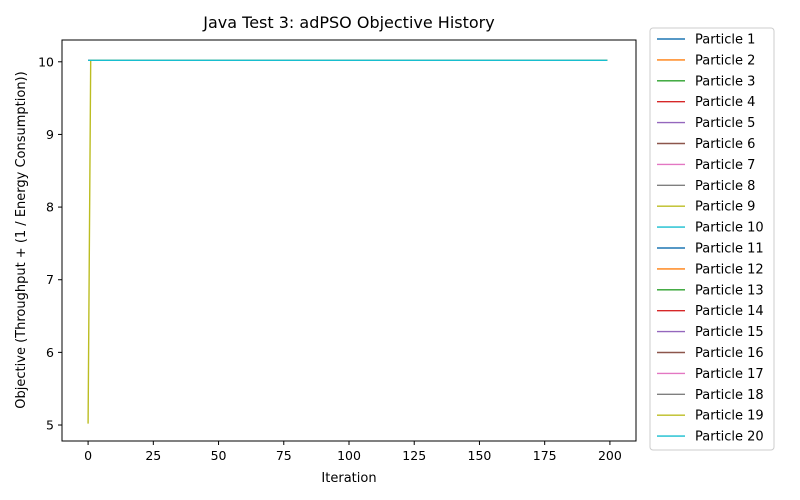 This screenshot has width=800, height=500. Describe the element at coordinates (729, 311) in the screenshot. I see `legend-label: Particle 14` at that location.